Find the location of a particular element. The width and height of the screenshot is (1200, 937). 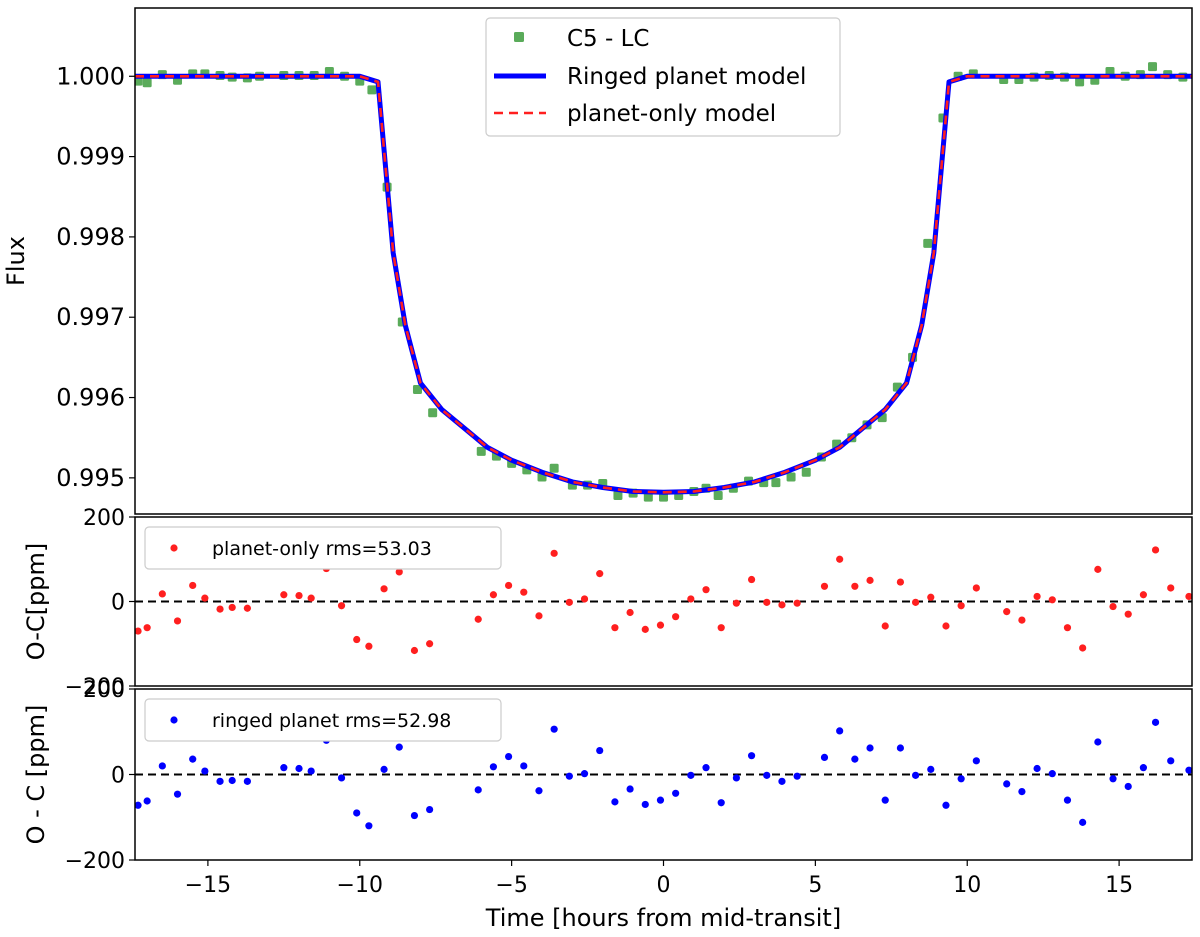

x-tick-label: 15 is located at coordinates (1119, 885).